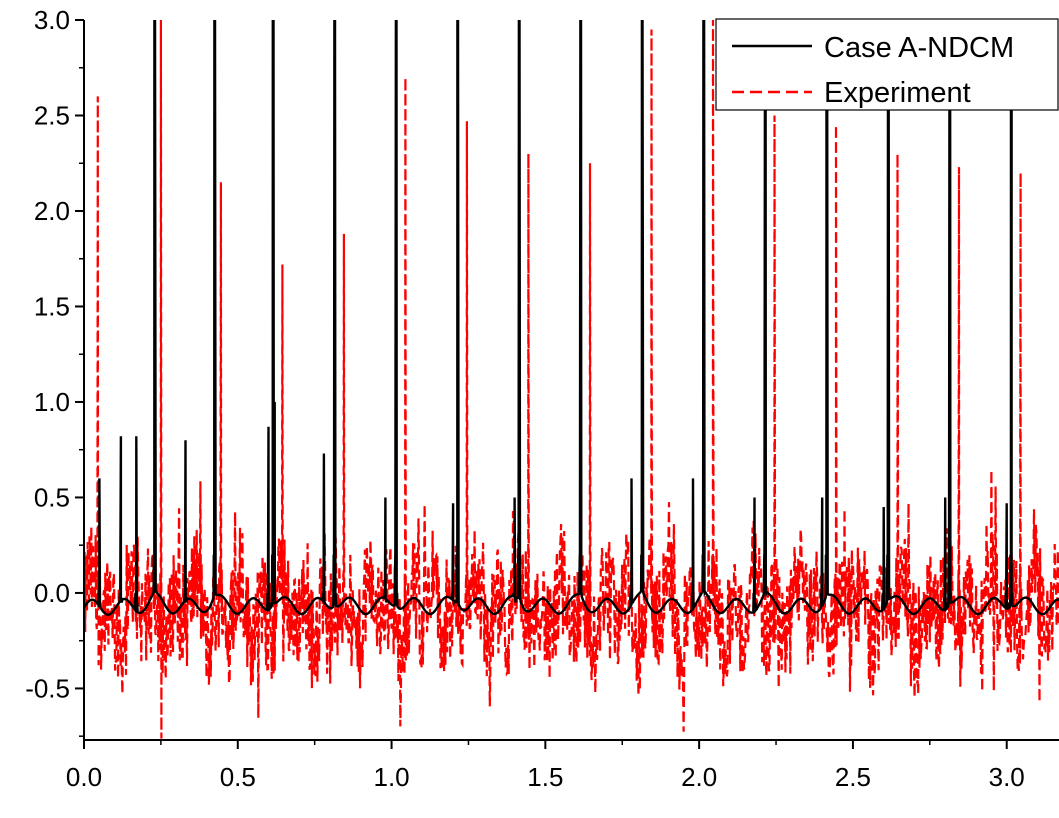 The width and height of the screenshot is (1059, 818). I want to click on x-tick-label: 0.5, so click(238, 777).